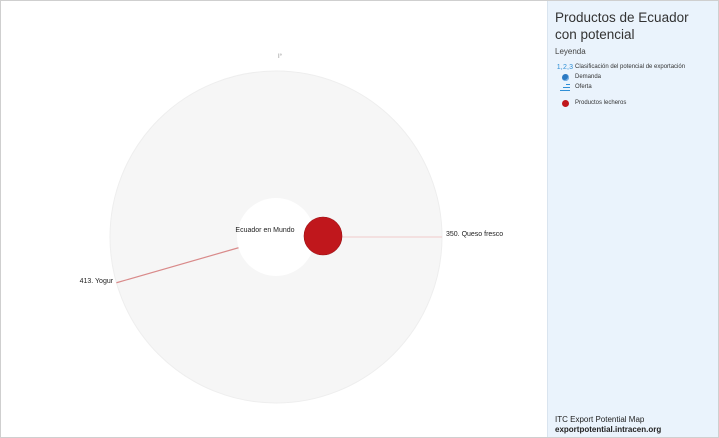 The image size is (719, 438). What do you see at coordinates (633, 77) in the screenshot?
I see `legend-item-demand: Demanda` at bounding box center [633, 77].